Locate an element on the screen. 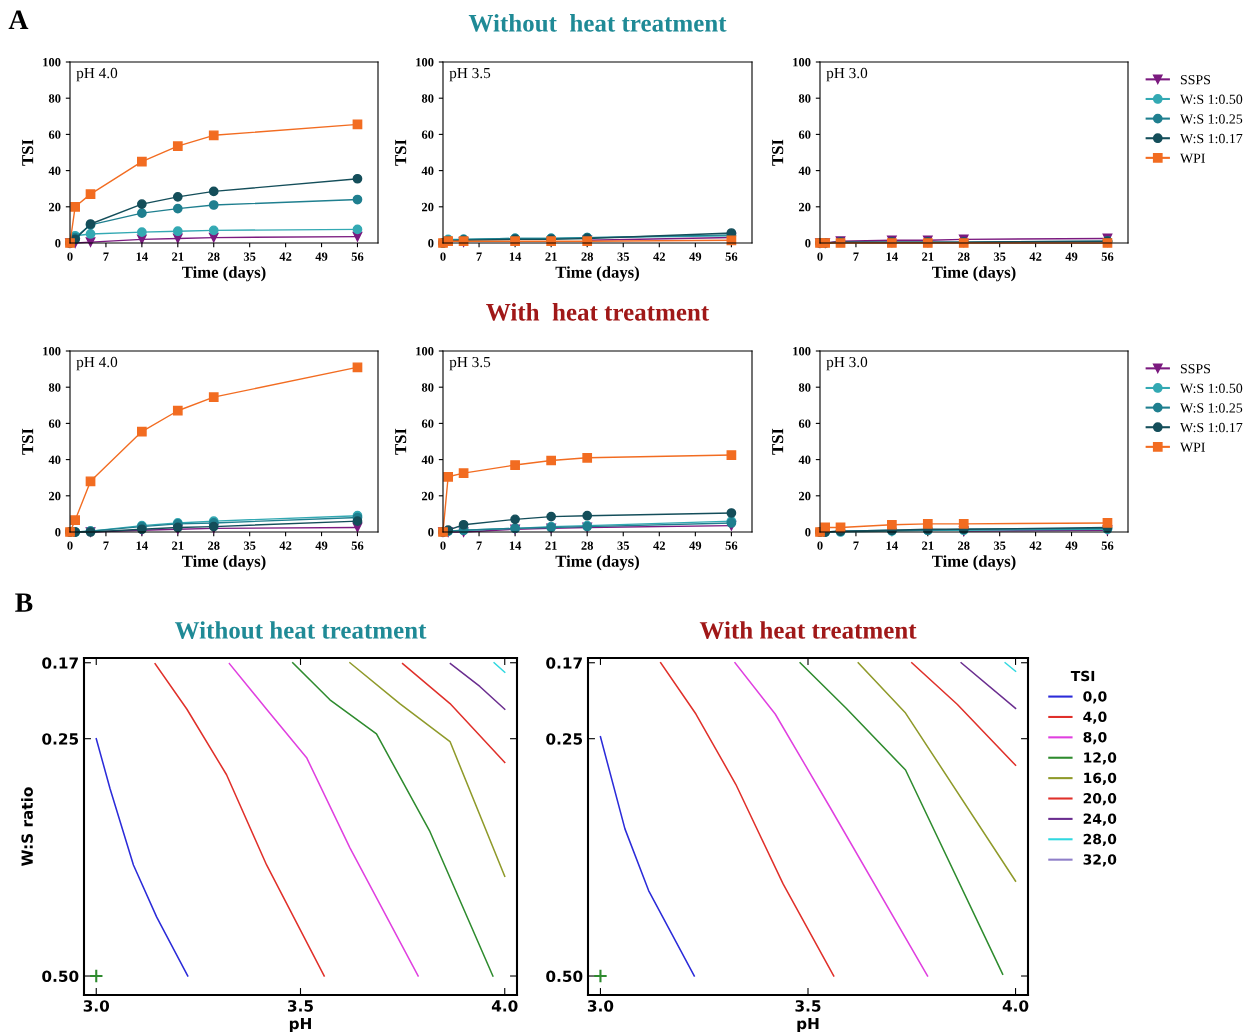 Image resolution: width=1250 pixels, height=1032 pixels. legend-label: 24,0 is located at coordinates (1100, 819).